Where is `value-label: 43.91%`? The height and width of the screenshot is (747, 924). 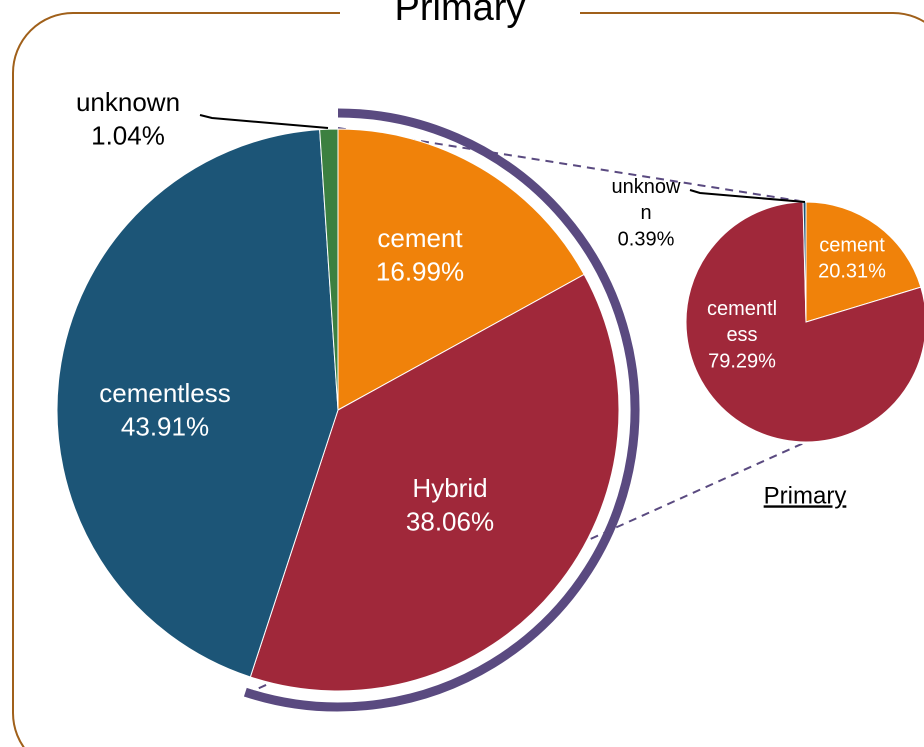 value-label: 43.91% is located at coordinates (165, 427).